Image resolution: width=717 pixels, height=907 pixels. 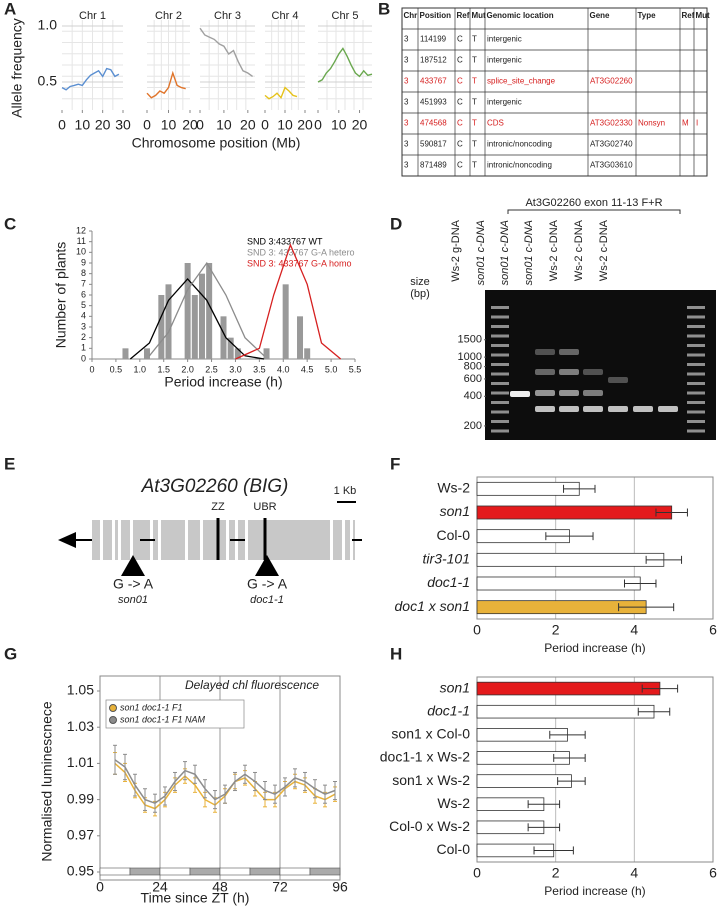 What do you see at coordinates (80, 726) in the screenshot?
I see `y-tick-label: 1.03` at bounding box center [80, 726].